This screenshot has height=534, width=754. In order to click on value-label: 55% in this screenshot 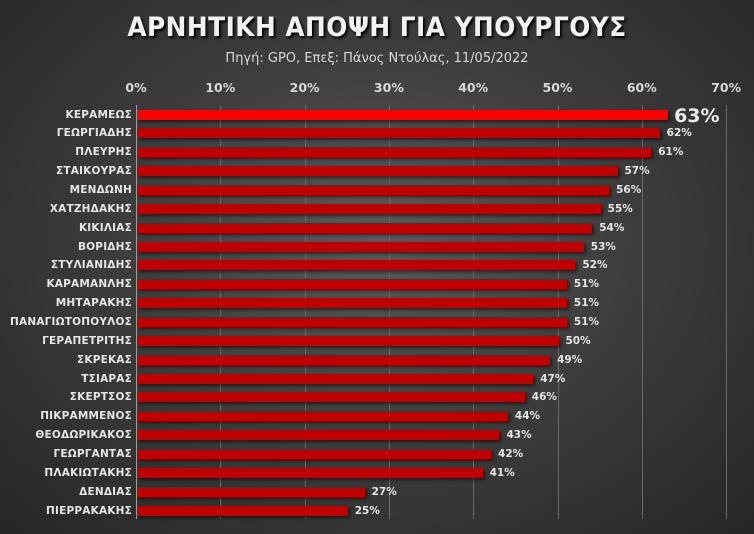, I will do `click(620, 208)`.